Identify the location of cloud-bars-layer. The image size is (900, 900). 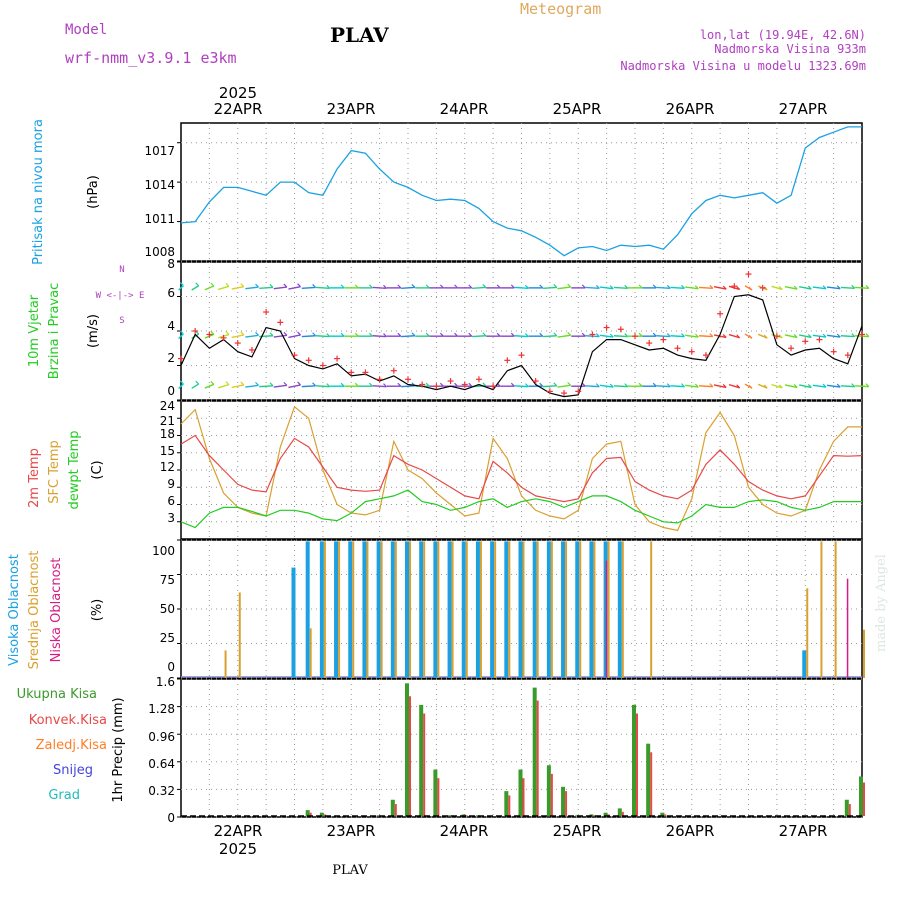
(523, 609).